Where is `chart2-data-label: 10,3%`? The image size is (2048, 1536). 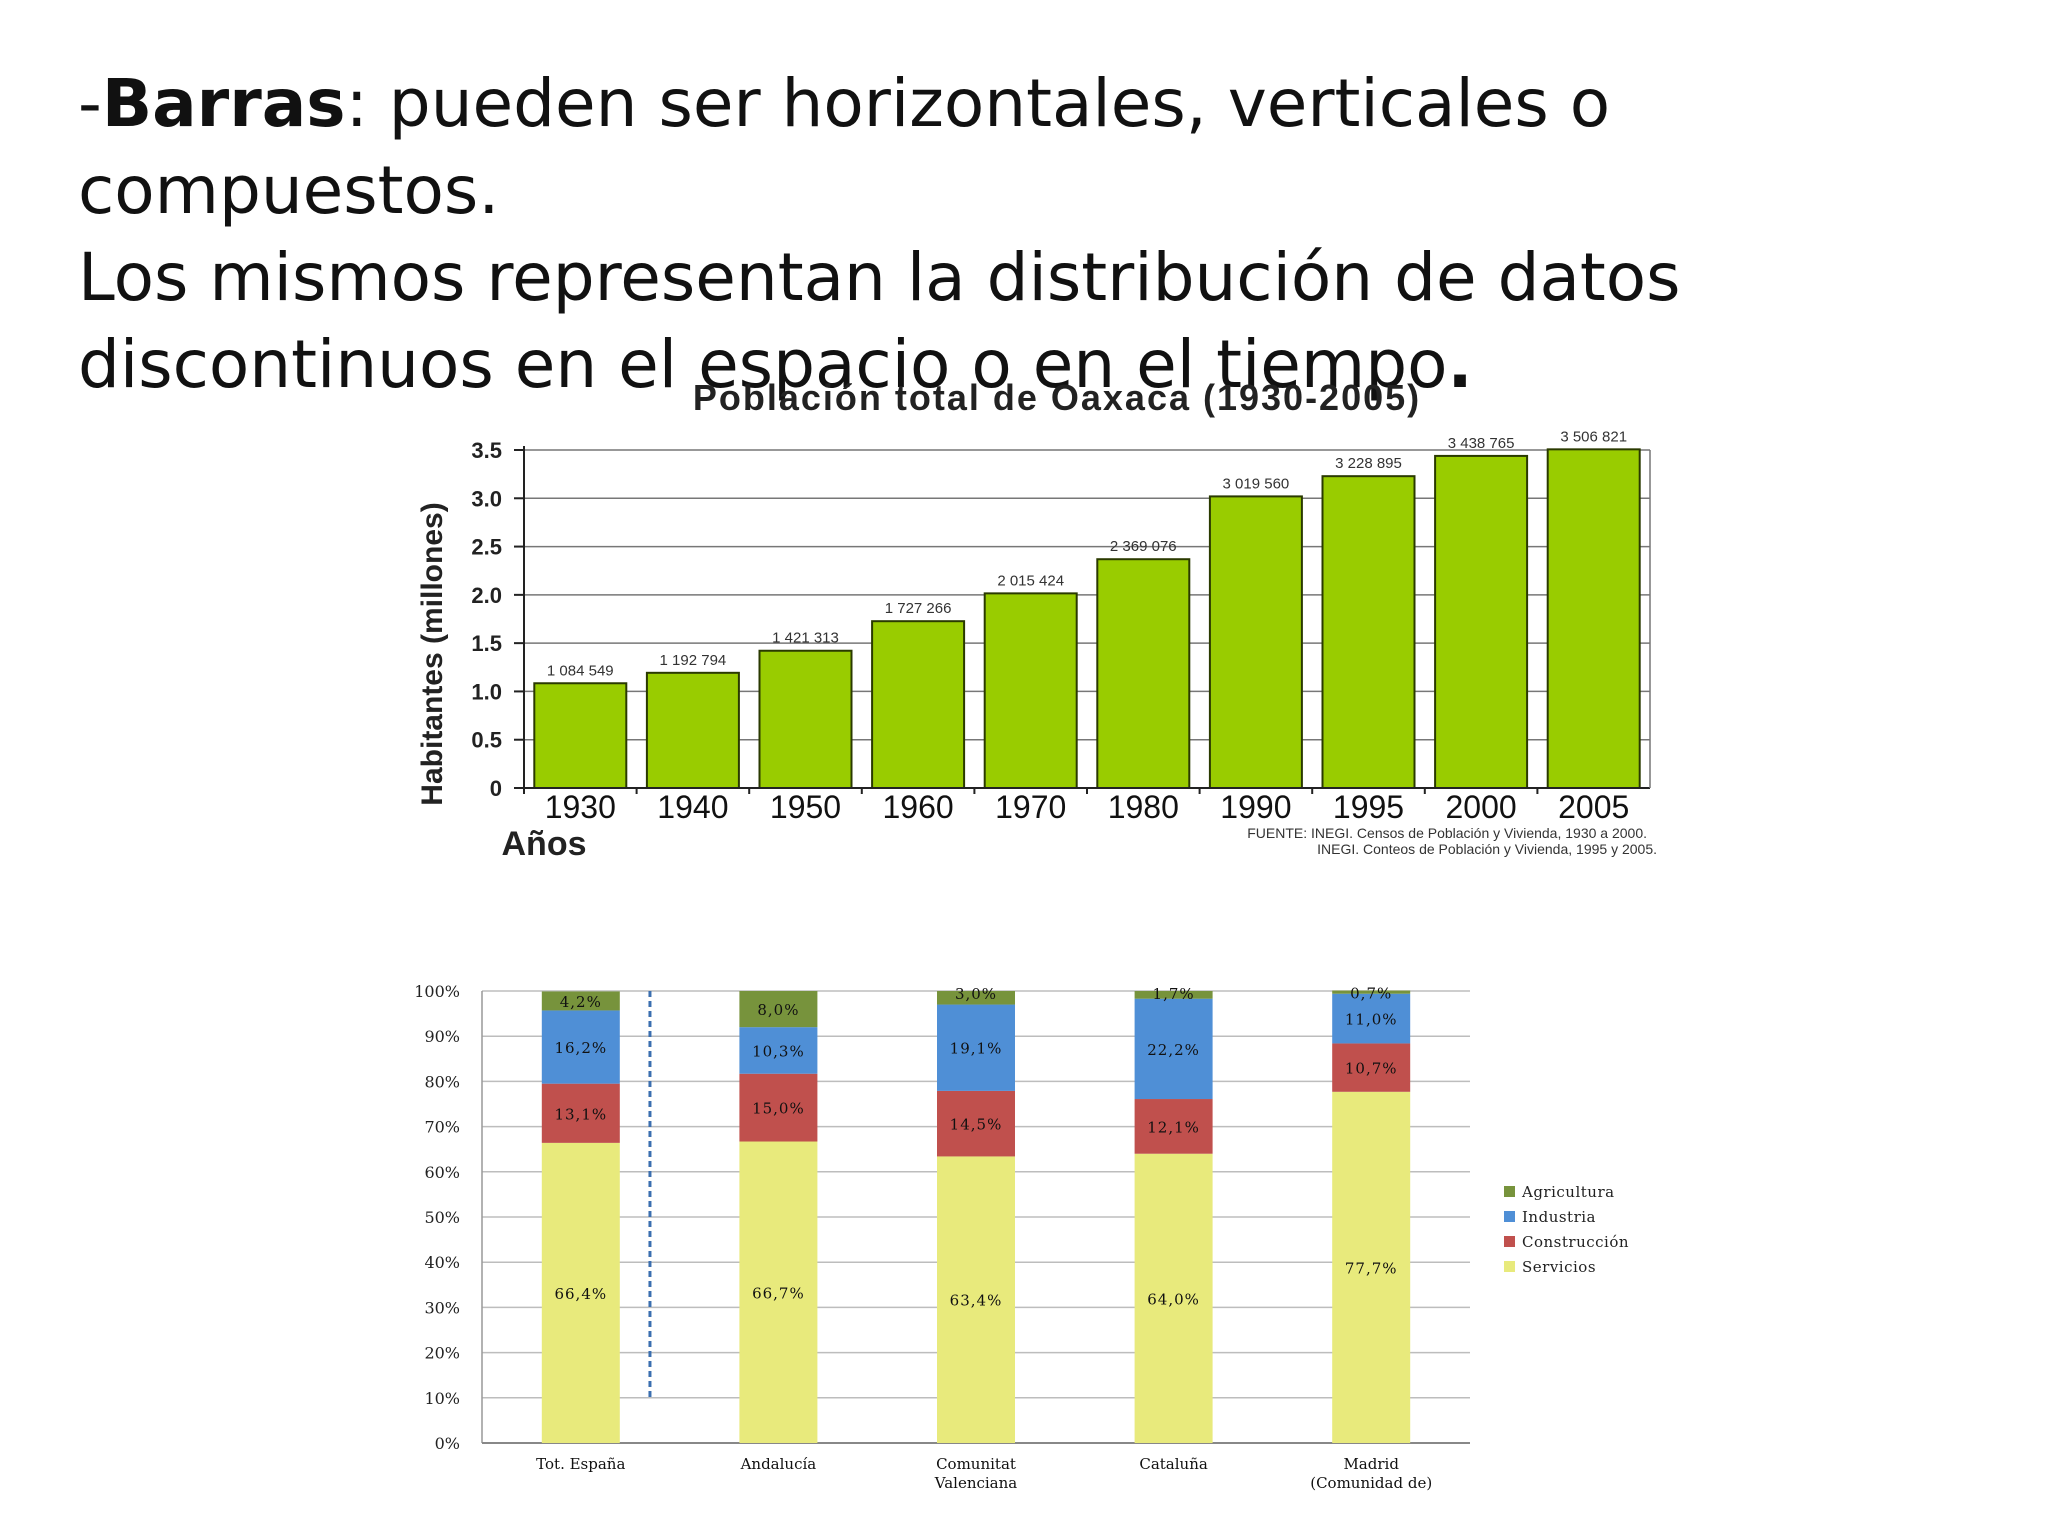
chart2-data-label: 10,3% is located at coordinates (778, 1051).